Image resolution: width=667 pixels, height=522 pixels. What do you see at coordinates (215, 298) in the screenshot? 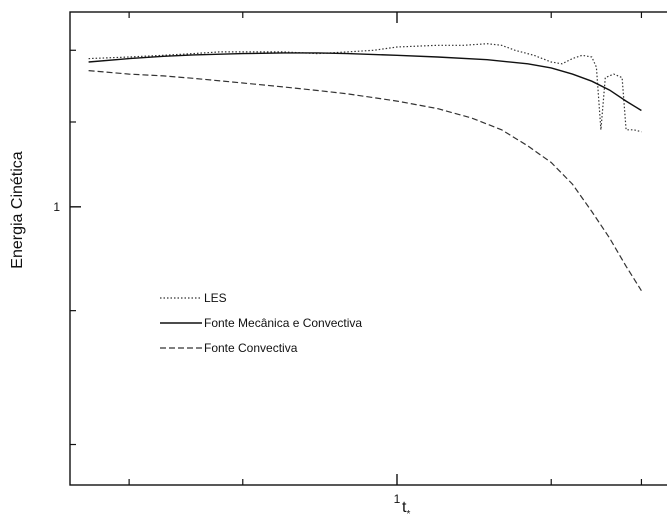
I see `legend-label-1: LES` at bounding box center [215, 298].